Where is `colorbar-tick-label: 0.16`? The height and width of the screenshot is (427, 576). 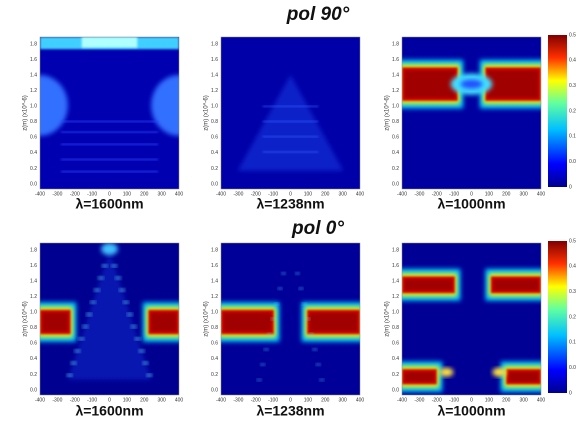 colorbar-tick-label: 0.16 is located at coordinates (572, 137).